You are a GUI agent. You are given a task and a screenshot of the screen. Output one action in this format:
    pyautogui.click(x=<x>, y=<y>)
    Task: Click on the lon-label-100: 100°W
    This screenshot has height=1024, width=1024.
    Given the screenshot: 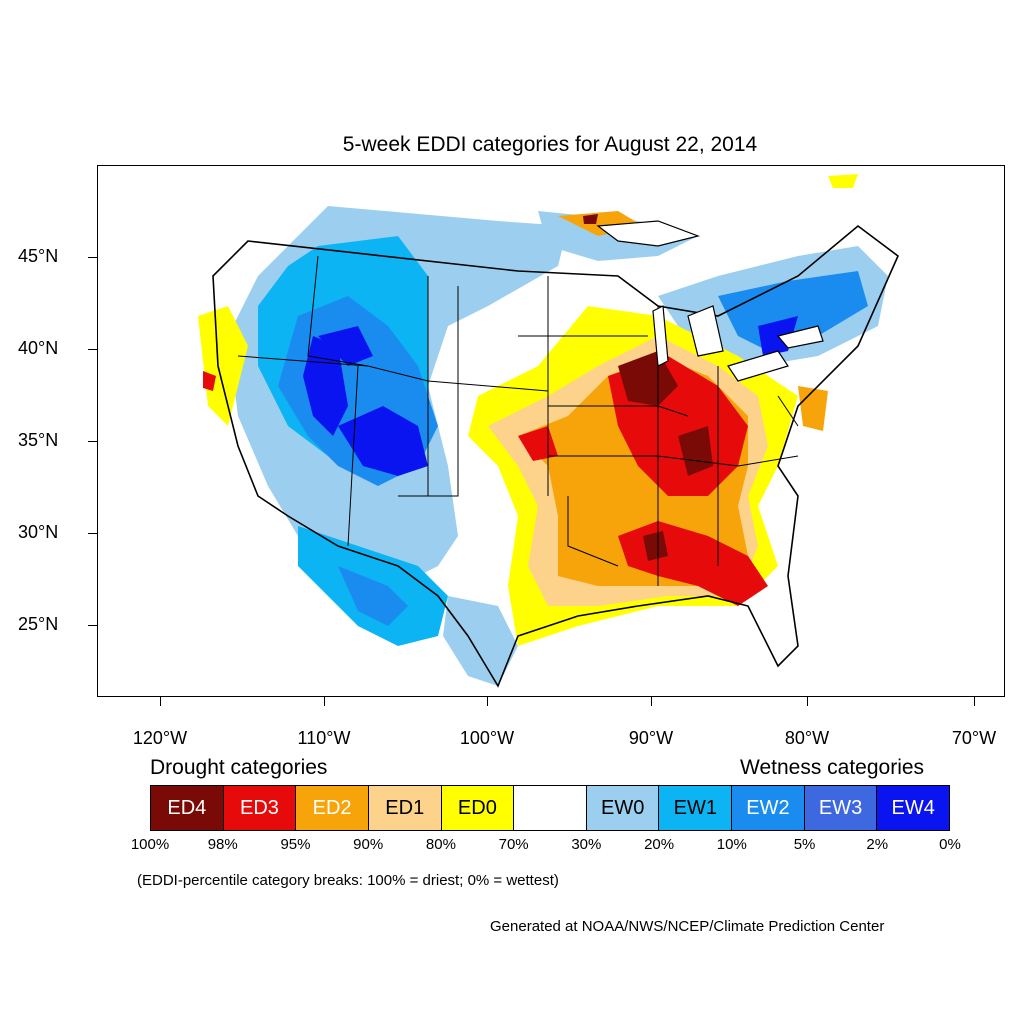 What is the action you would take?
    pyautogui.click(x=487, y=738)
    